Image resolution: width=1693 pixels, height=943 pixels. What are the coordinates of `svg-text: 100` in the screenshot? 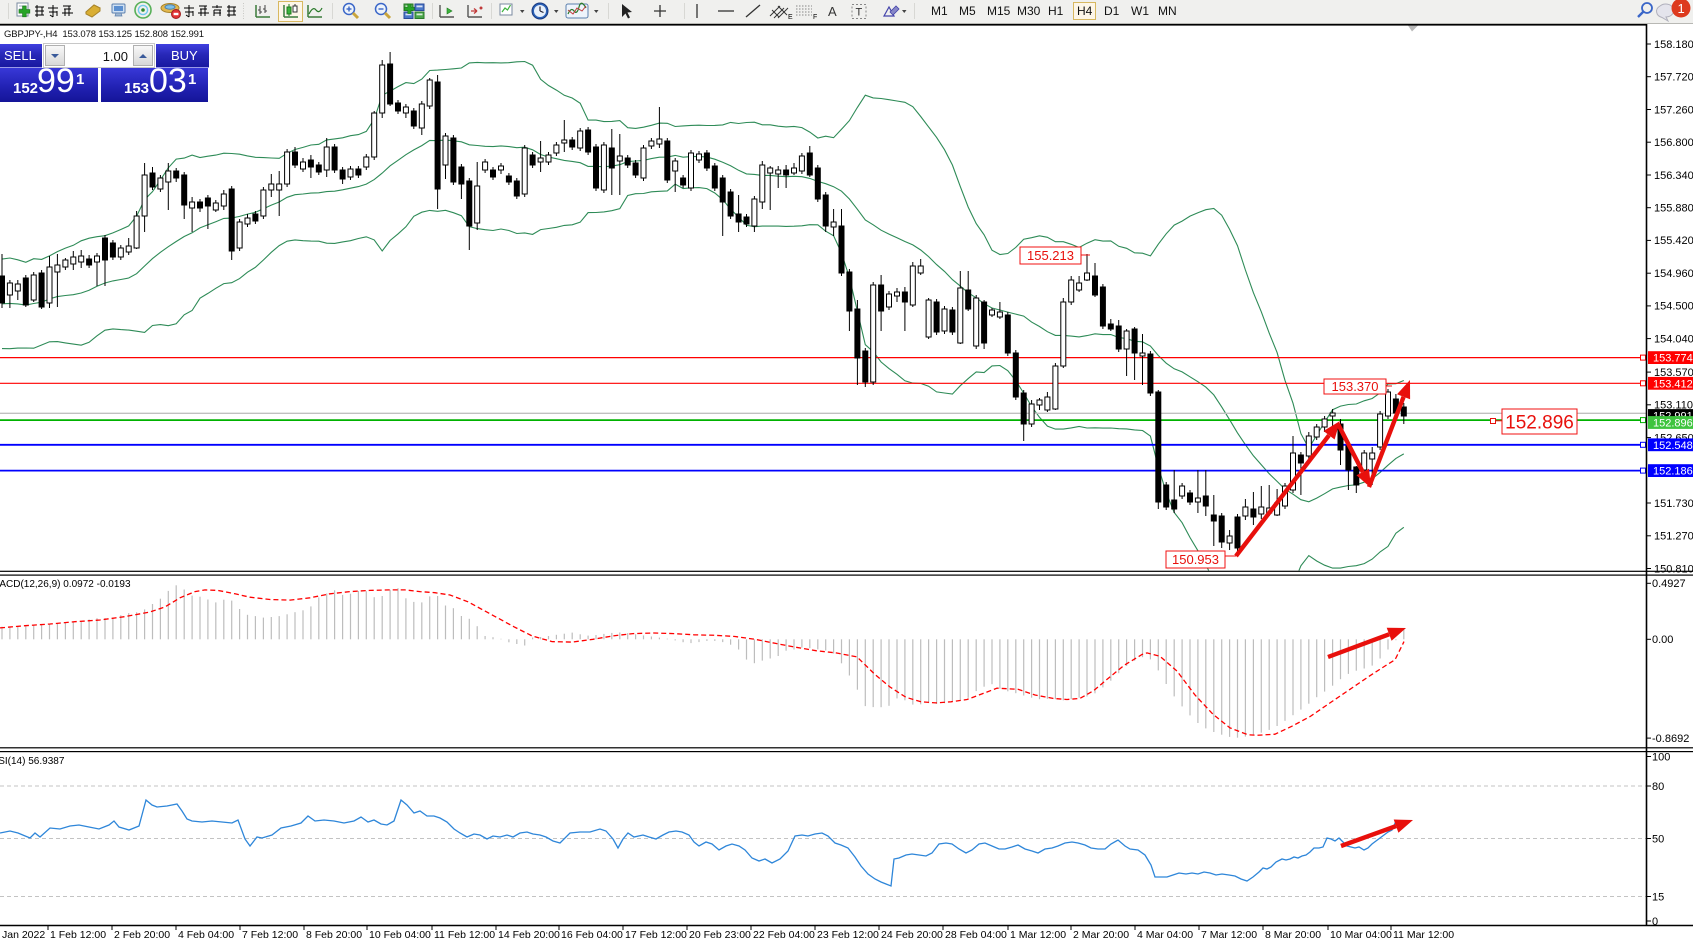 It's located at (1661, 757).